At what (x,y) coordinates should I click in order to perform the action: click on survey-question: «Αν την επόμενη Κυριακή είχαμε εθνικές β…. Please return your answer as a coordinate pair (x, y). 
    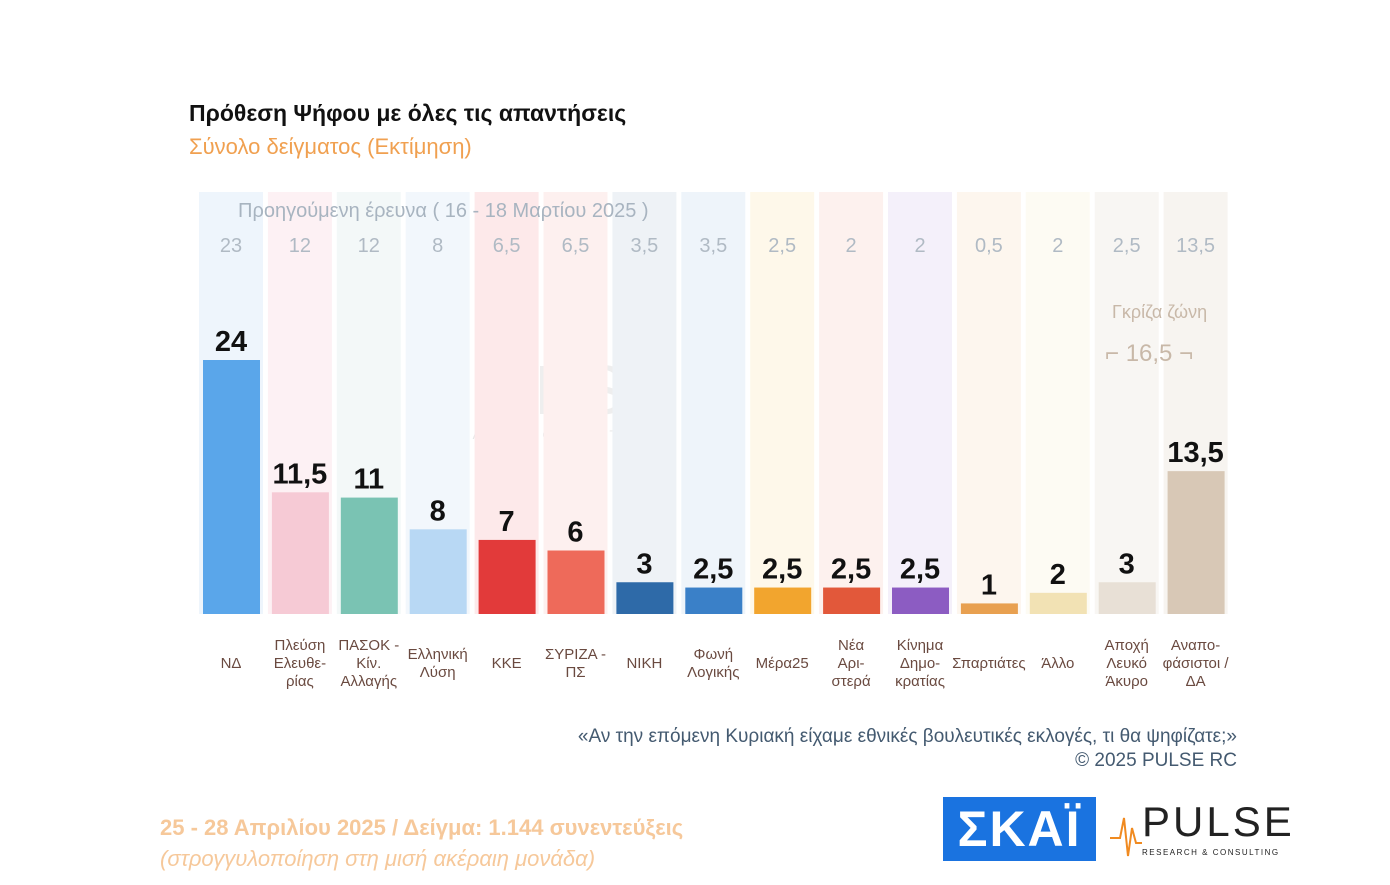
    Looking at the image, I should click on (907, 736).